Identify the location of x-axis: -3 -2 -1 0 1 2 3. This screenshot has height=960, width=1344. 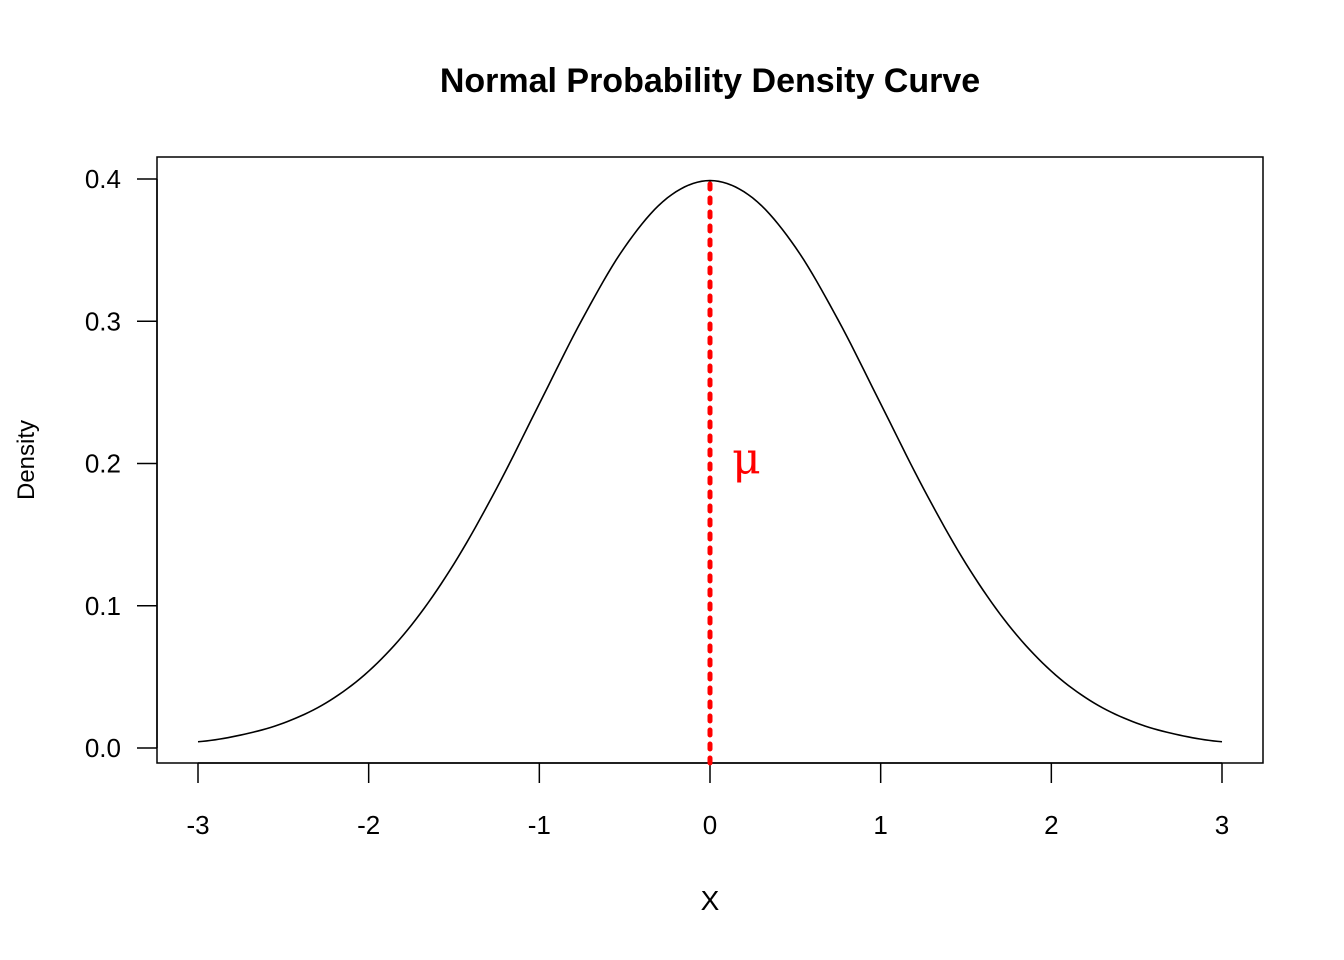
(707, 801).